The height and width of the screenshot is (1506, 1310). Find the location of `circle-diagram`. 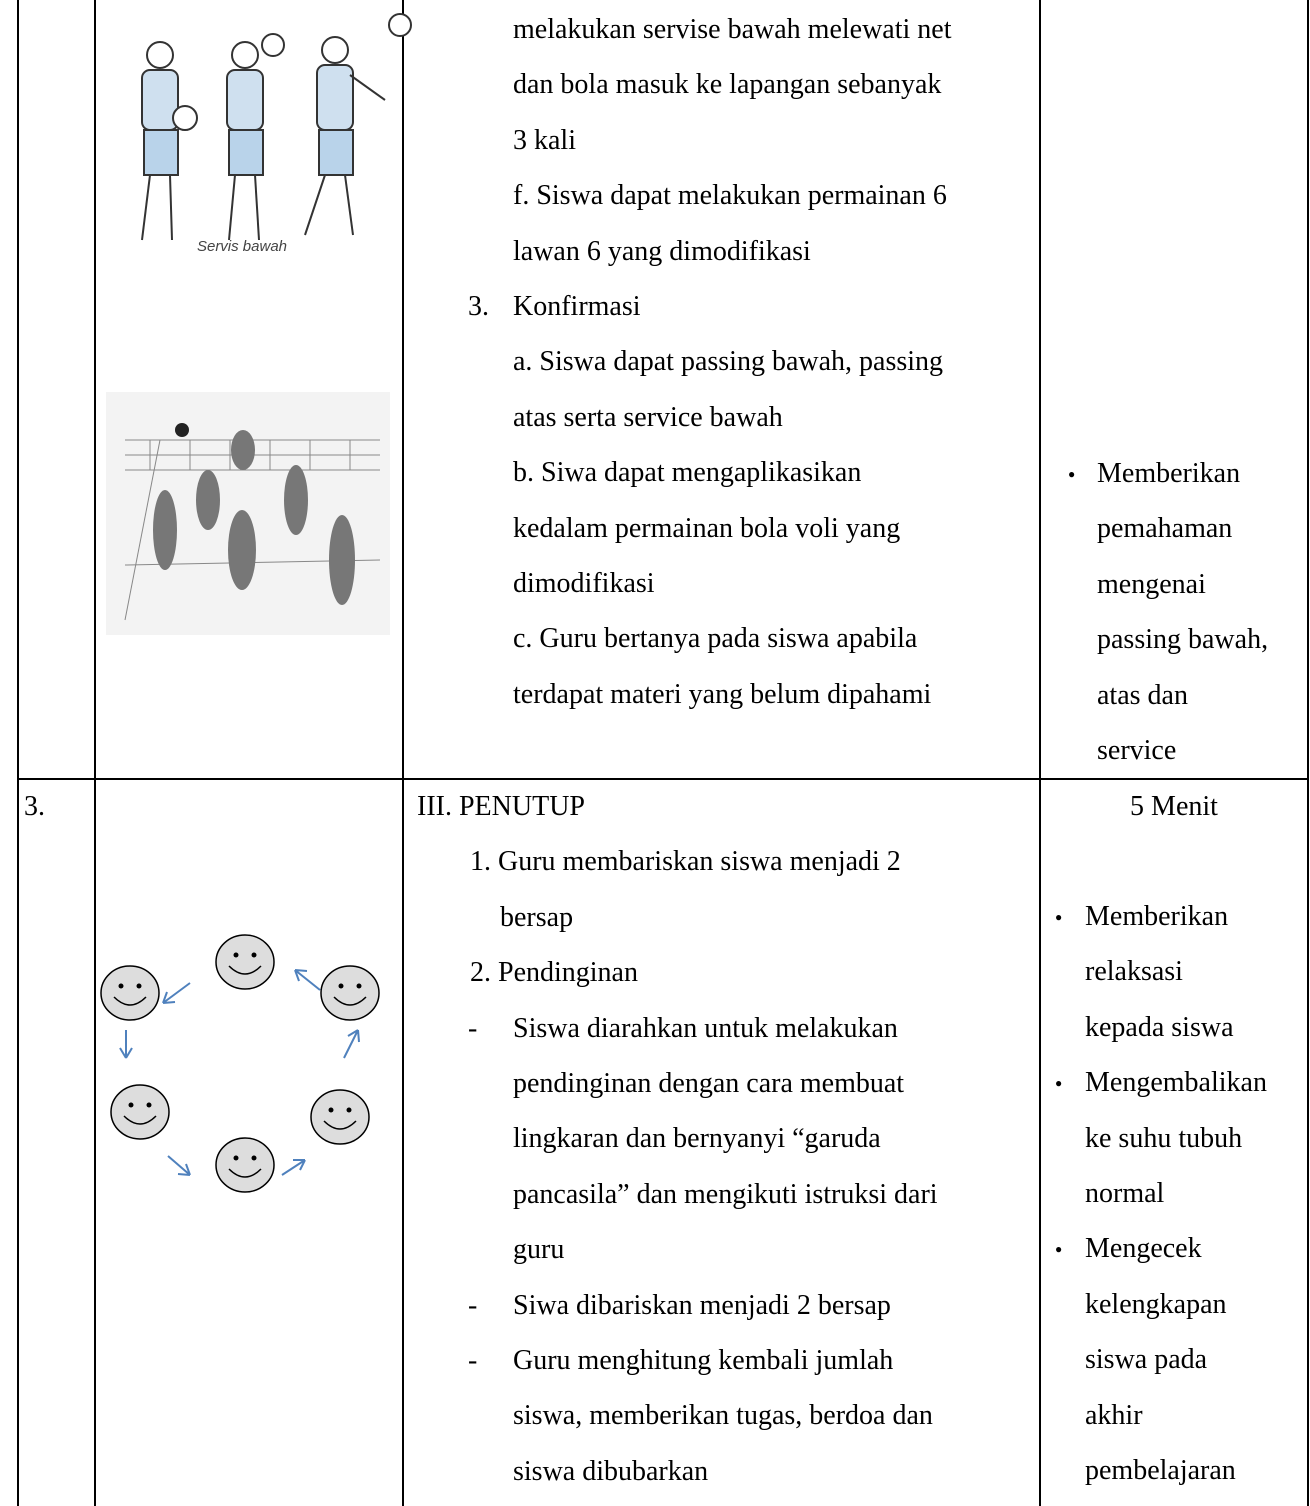

circle-diagram is located at coordinates (240, 1063).